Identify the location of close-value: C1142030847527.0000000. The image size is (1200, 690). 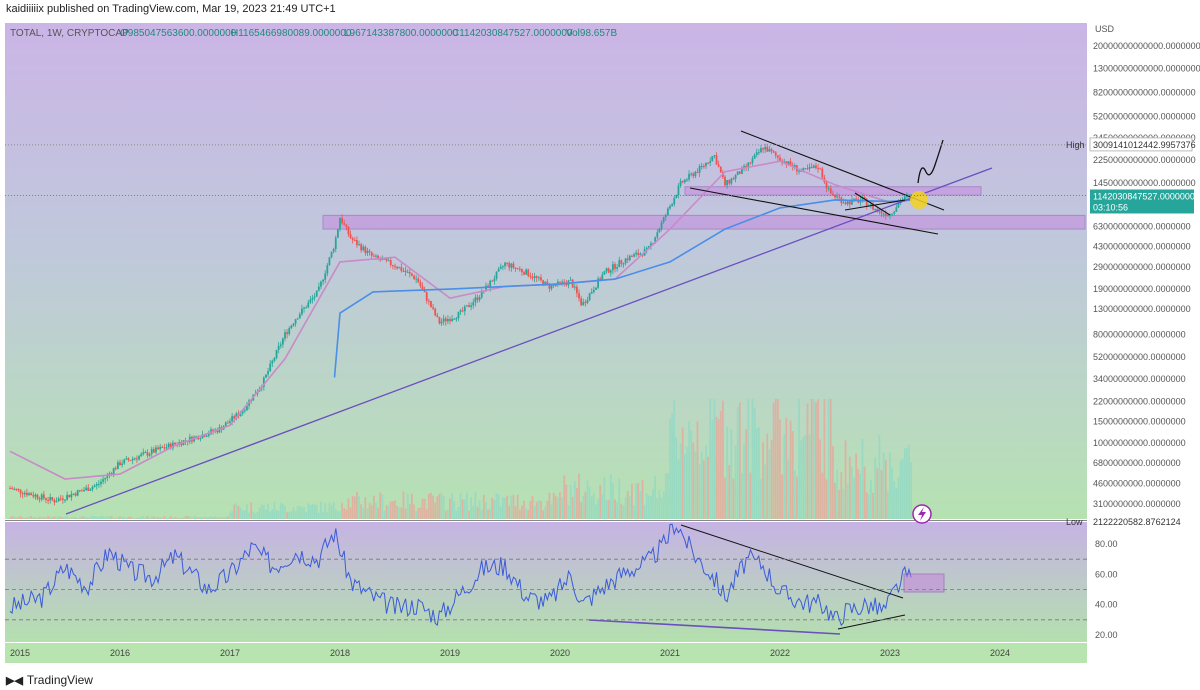
(512, 33).